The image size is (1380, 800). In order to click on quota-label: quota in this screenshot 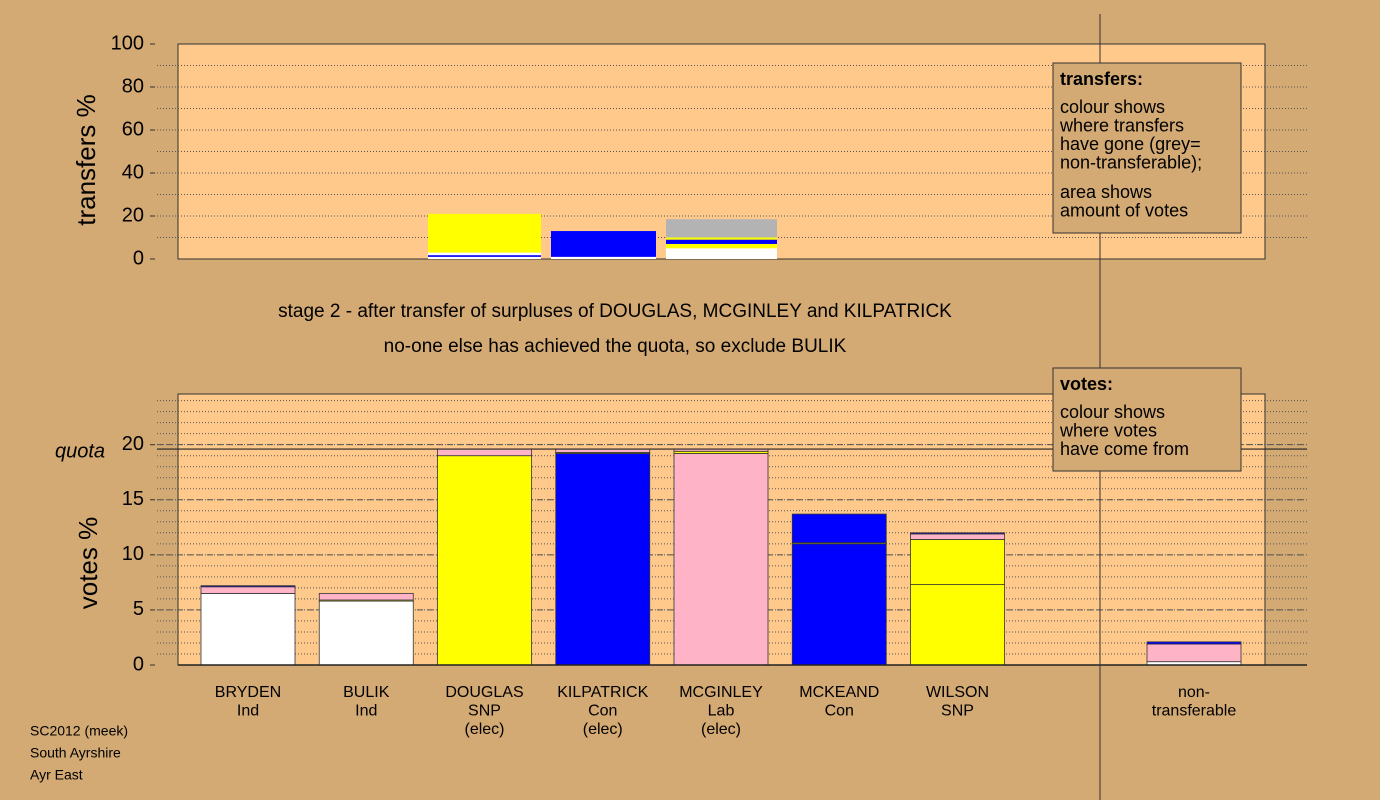, I will do `click(80, 451)`.